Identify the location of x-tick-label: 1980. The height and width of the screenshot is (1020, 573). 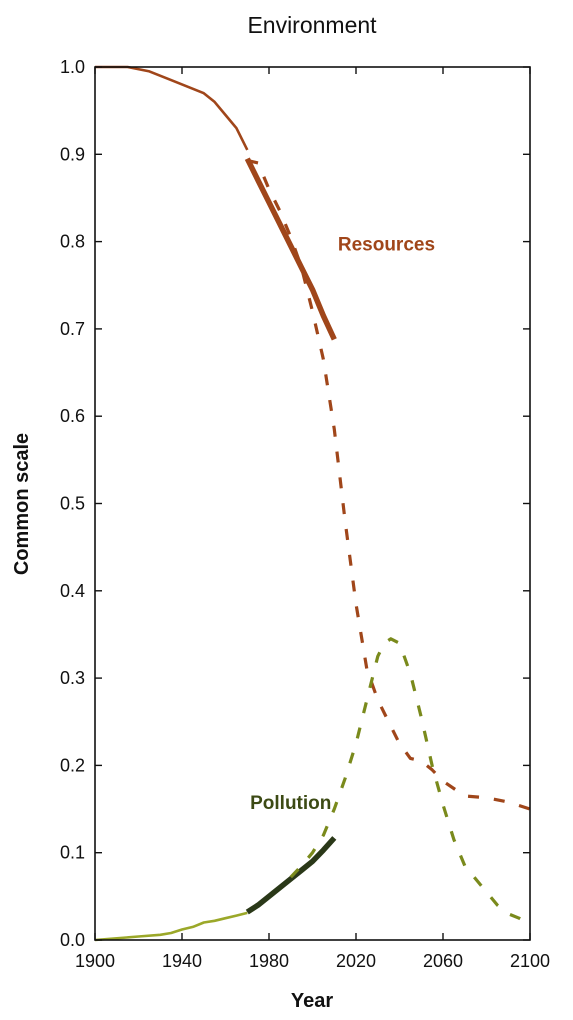
(269, 961).